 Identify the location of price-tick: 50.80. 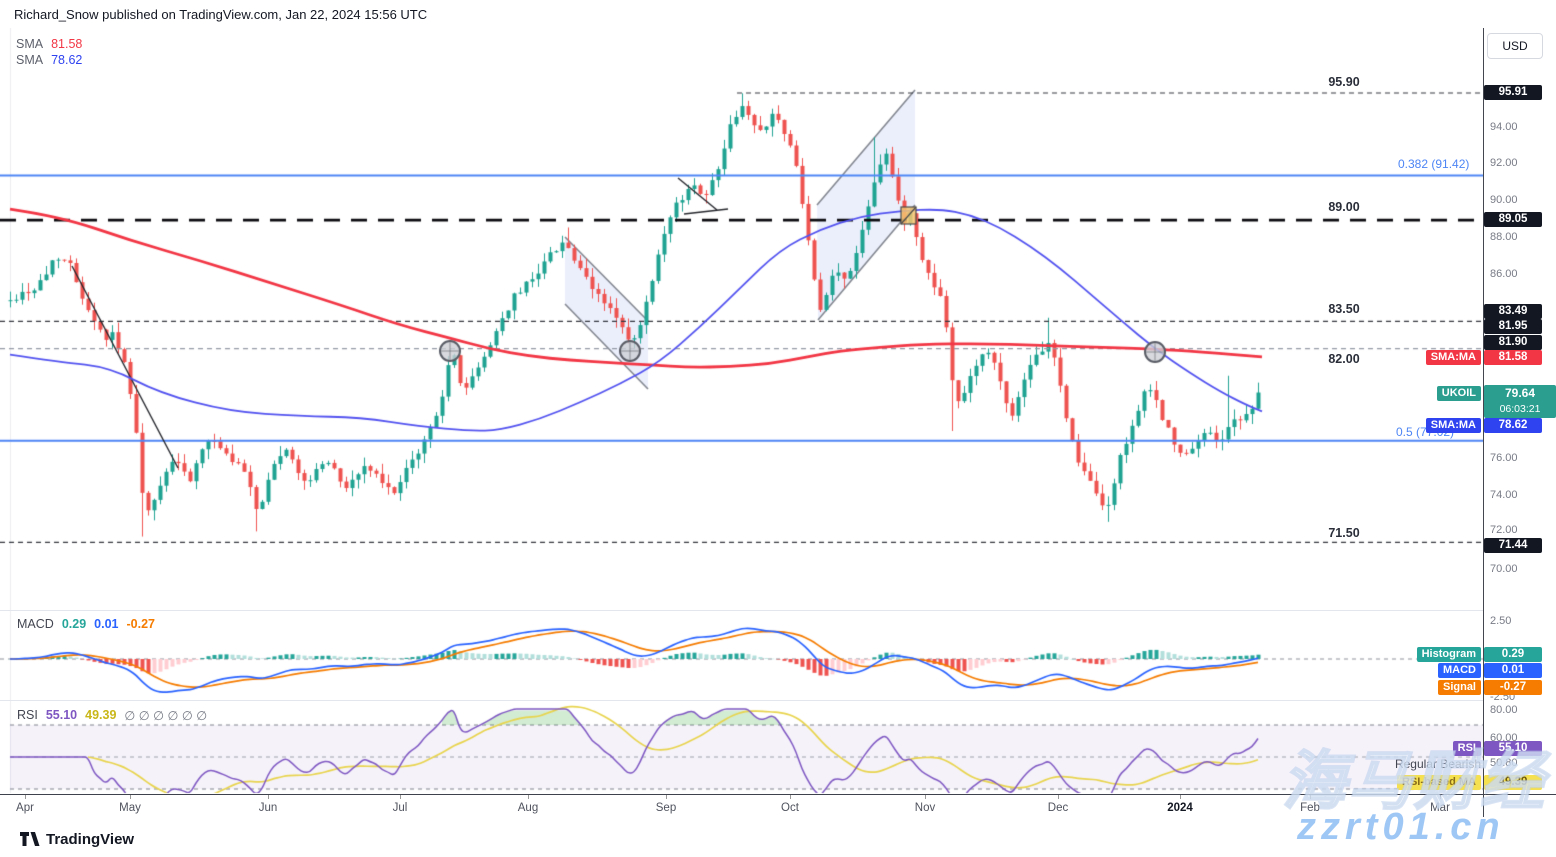
(1504, 763).